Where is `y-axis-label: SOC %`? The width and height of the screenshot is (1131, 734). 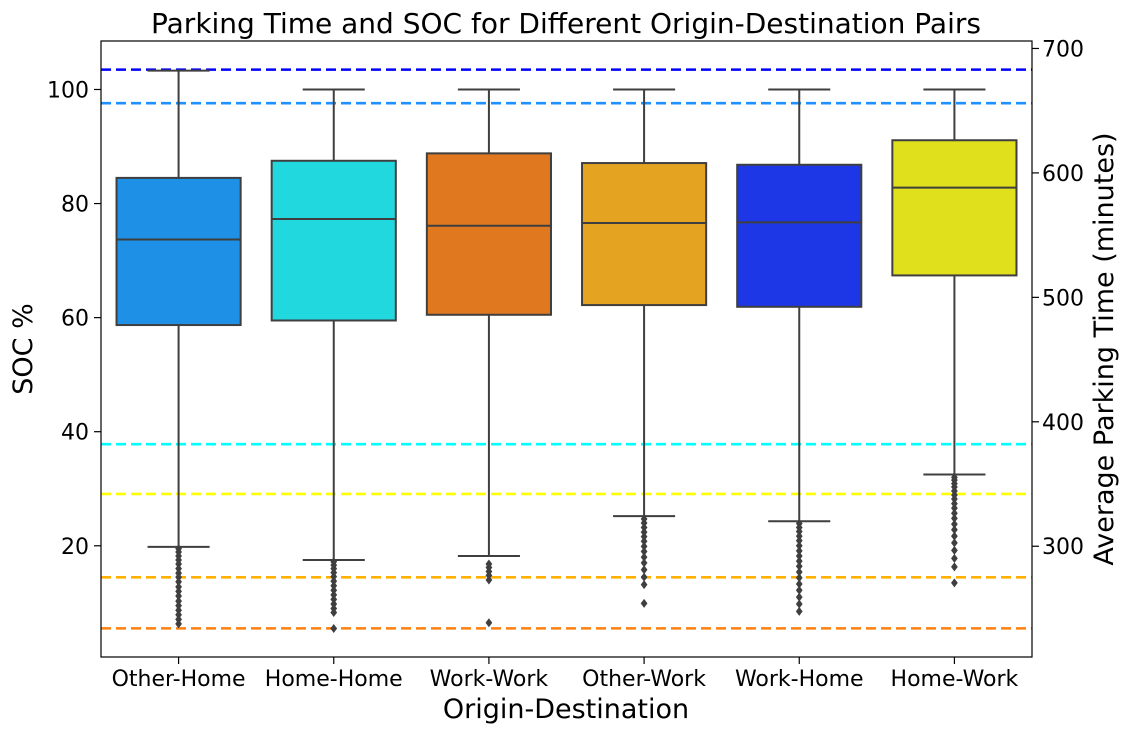
y-axis-label: SOC % is located at coordinates (23, 348).